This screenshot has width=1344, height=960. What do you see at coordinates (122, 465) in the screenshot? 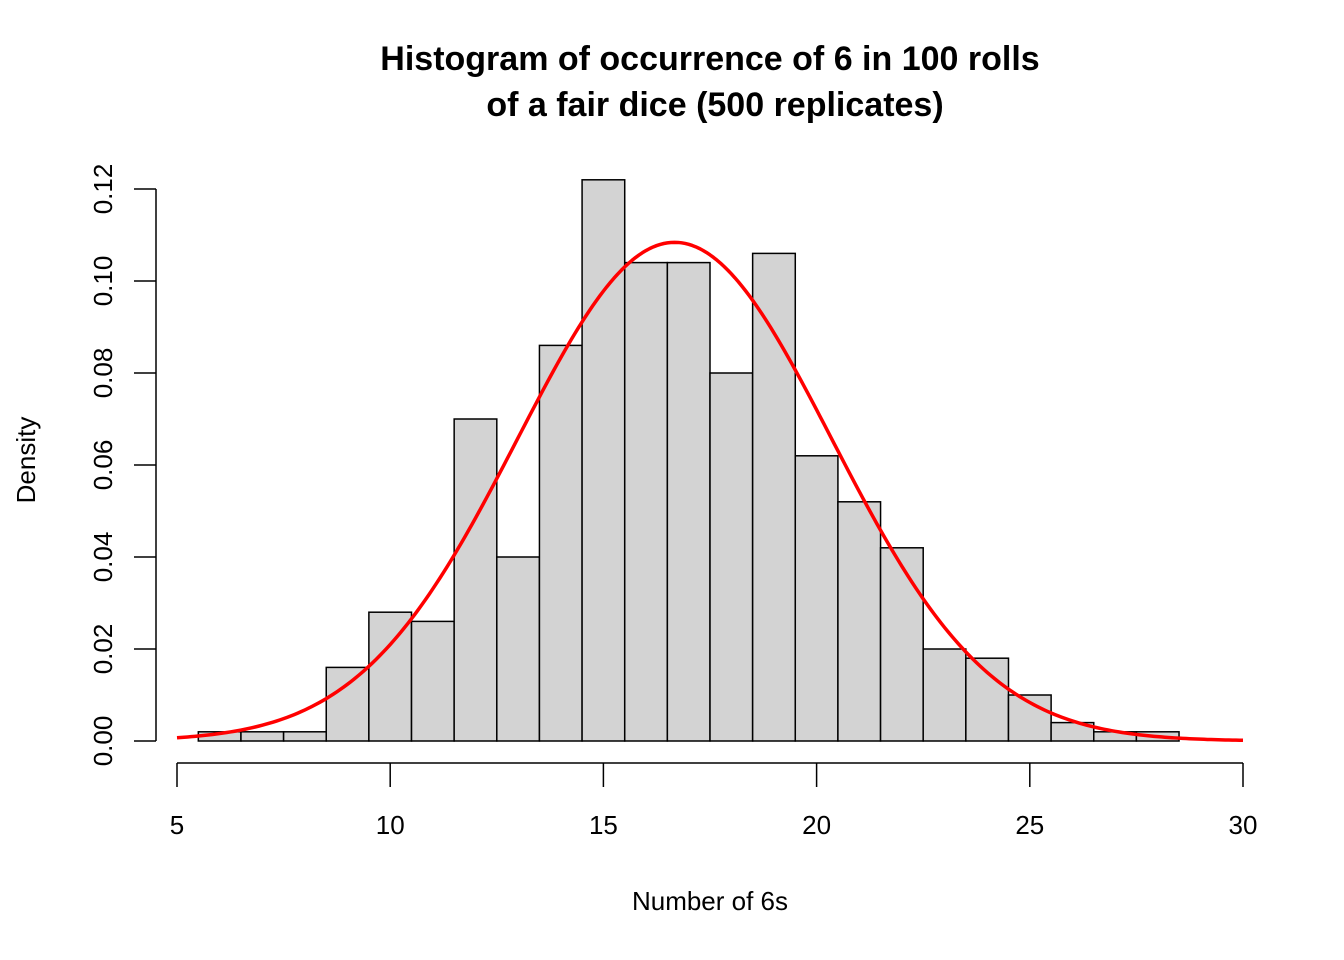
I see `y-axis: 0.00 0.02 0.04 0.06 0.08 0.10 0.12` at bounding box center [122, 465].